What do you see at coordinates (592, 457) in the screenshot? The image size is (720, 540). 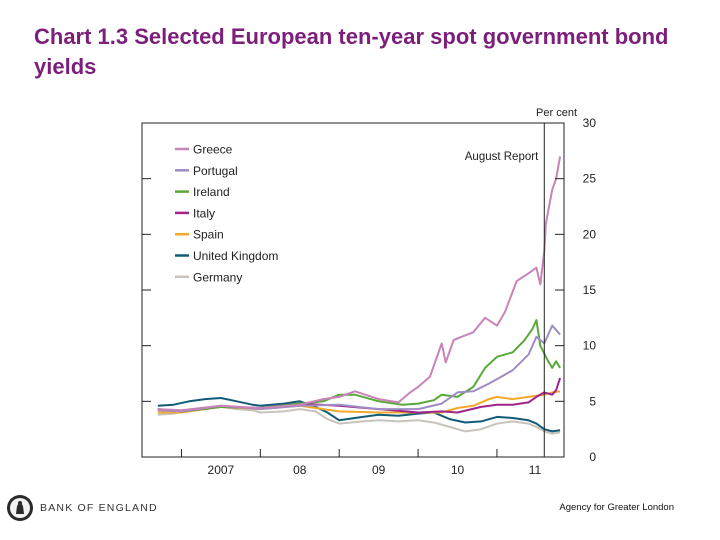 I see `y-tick-label: 0` at bounding box center [592, 457].